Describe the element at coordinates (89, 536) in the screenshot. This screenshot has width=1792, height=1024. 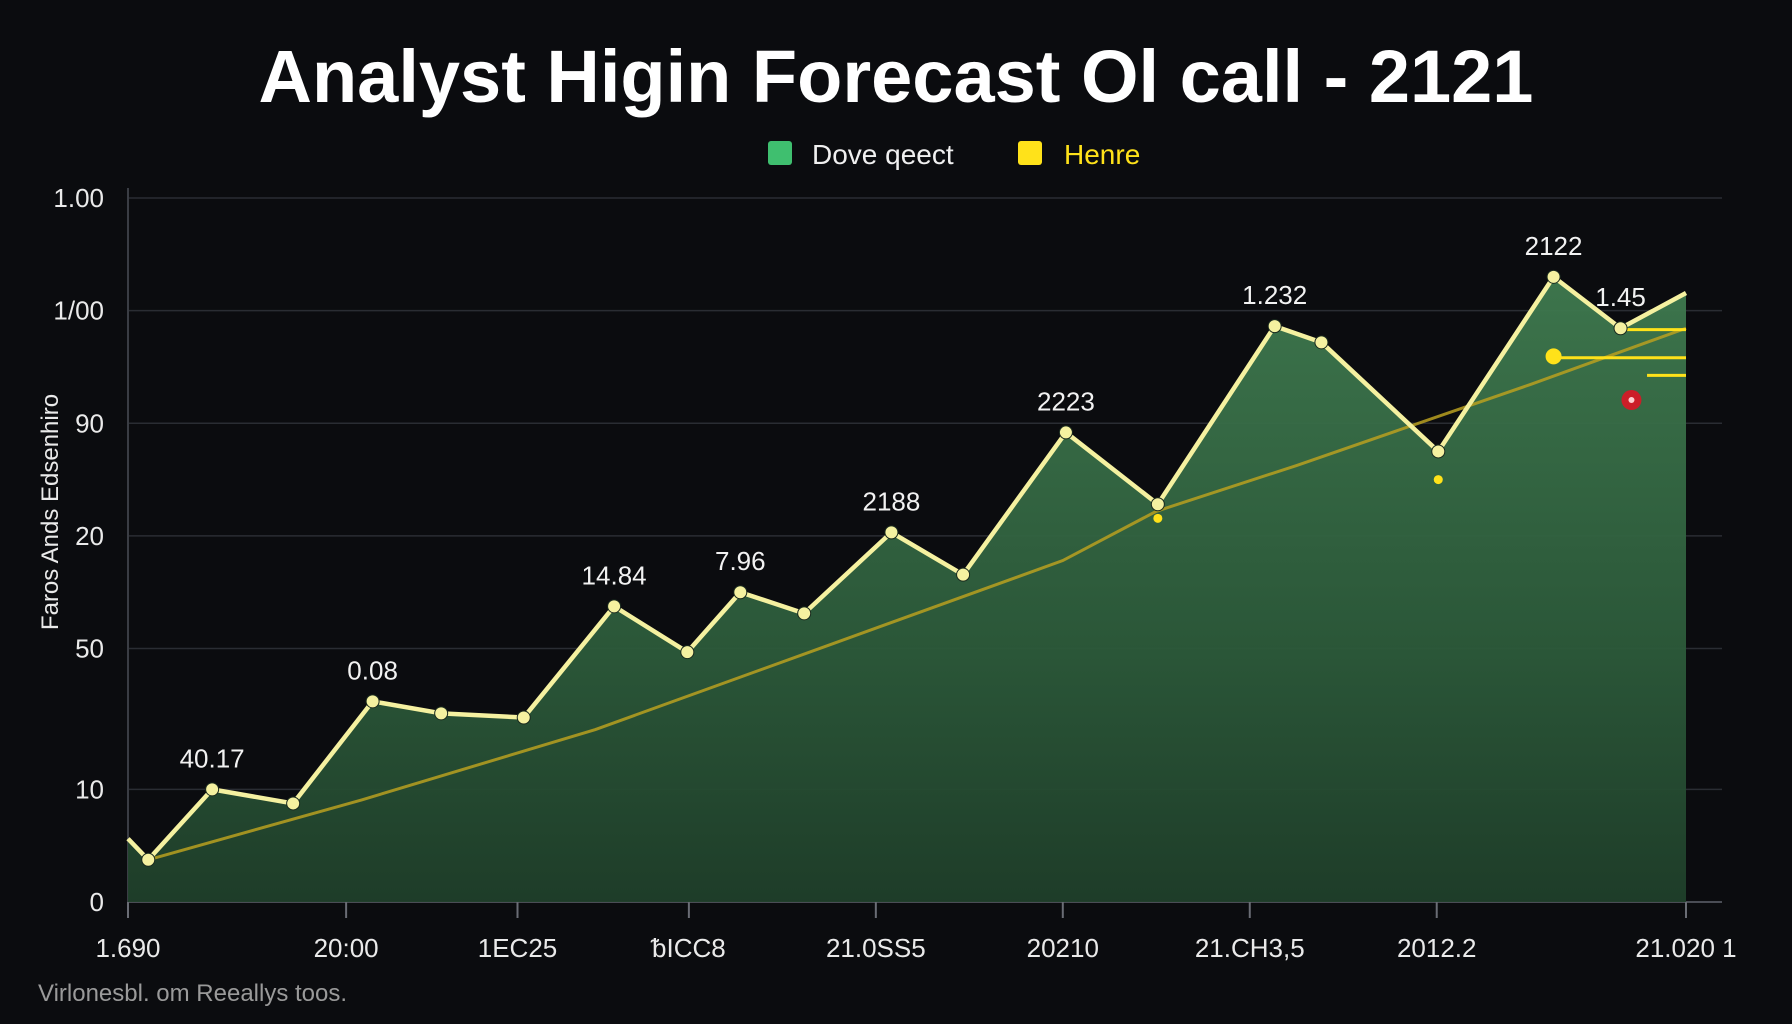
I see `y-tick-label: 20` at that location.